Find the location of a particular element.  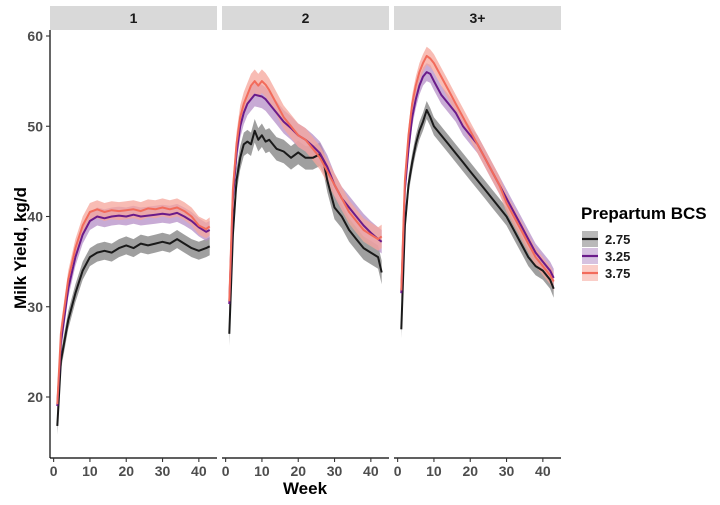

panel-strip-label: 3+ is located at coordinates (478, 18).